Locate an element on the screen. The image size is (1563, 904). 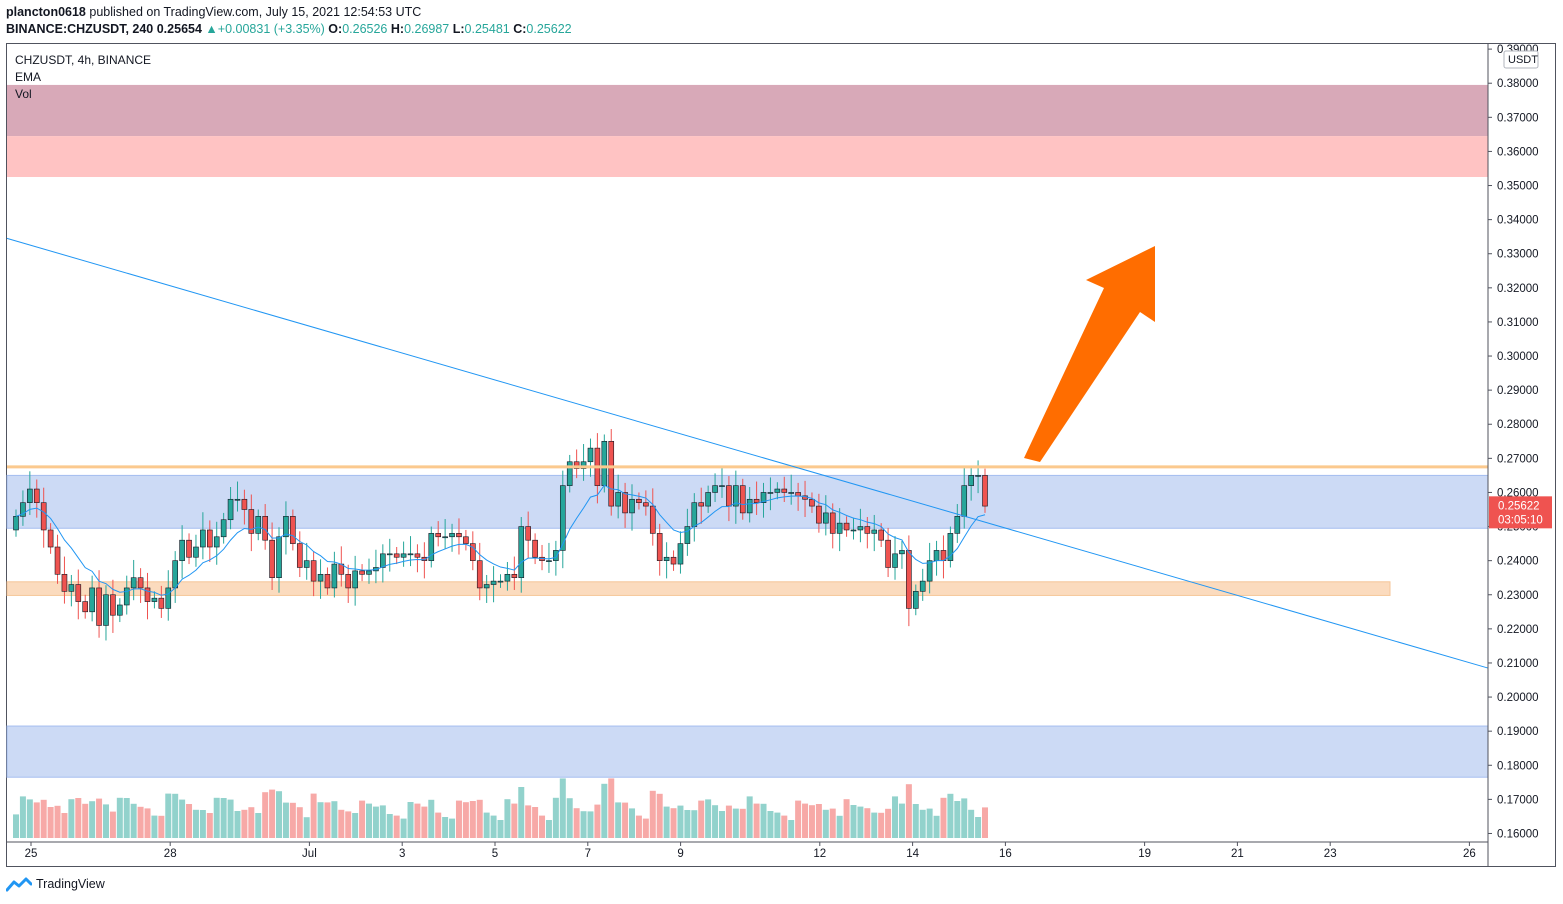
legend-ema: EMA is located at coordinates (28, 77).